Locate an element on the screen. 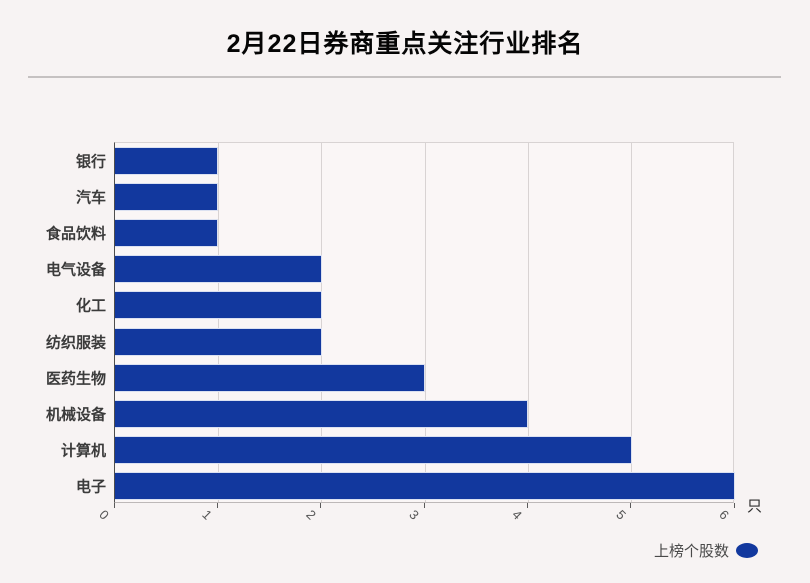 The height and width of the screenshot is (583, 810). bar-电气设备 is located at coordinates (218, 269).